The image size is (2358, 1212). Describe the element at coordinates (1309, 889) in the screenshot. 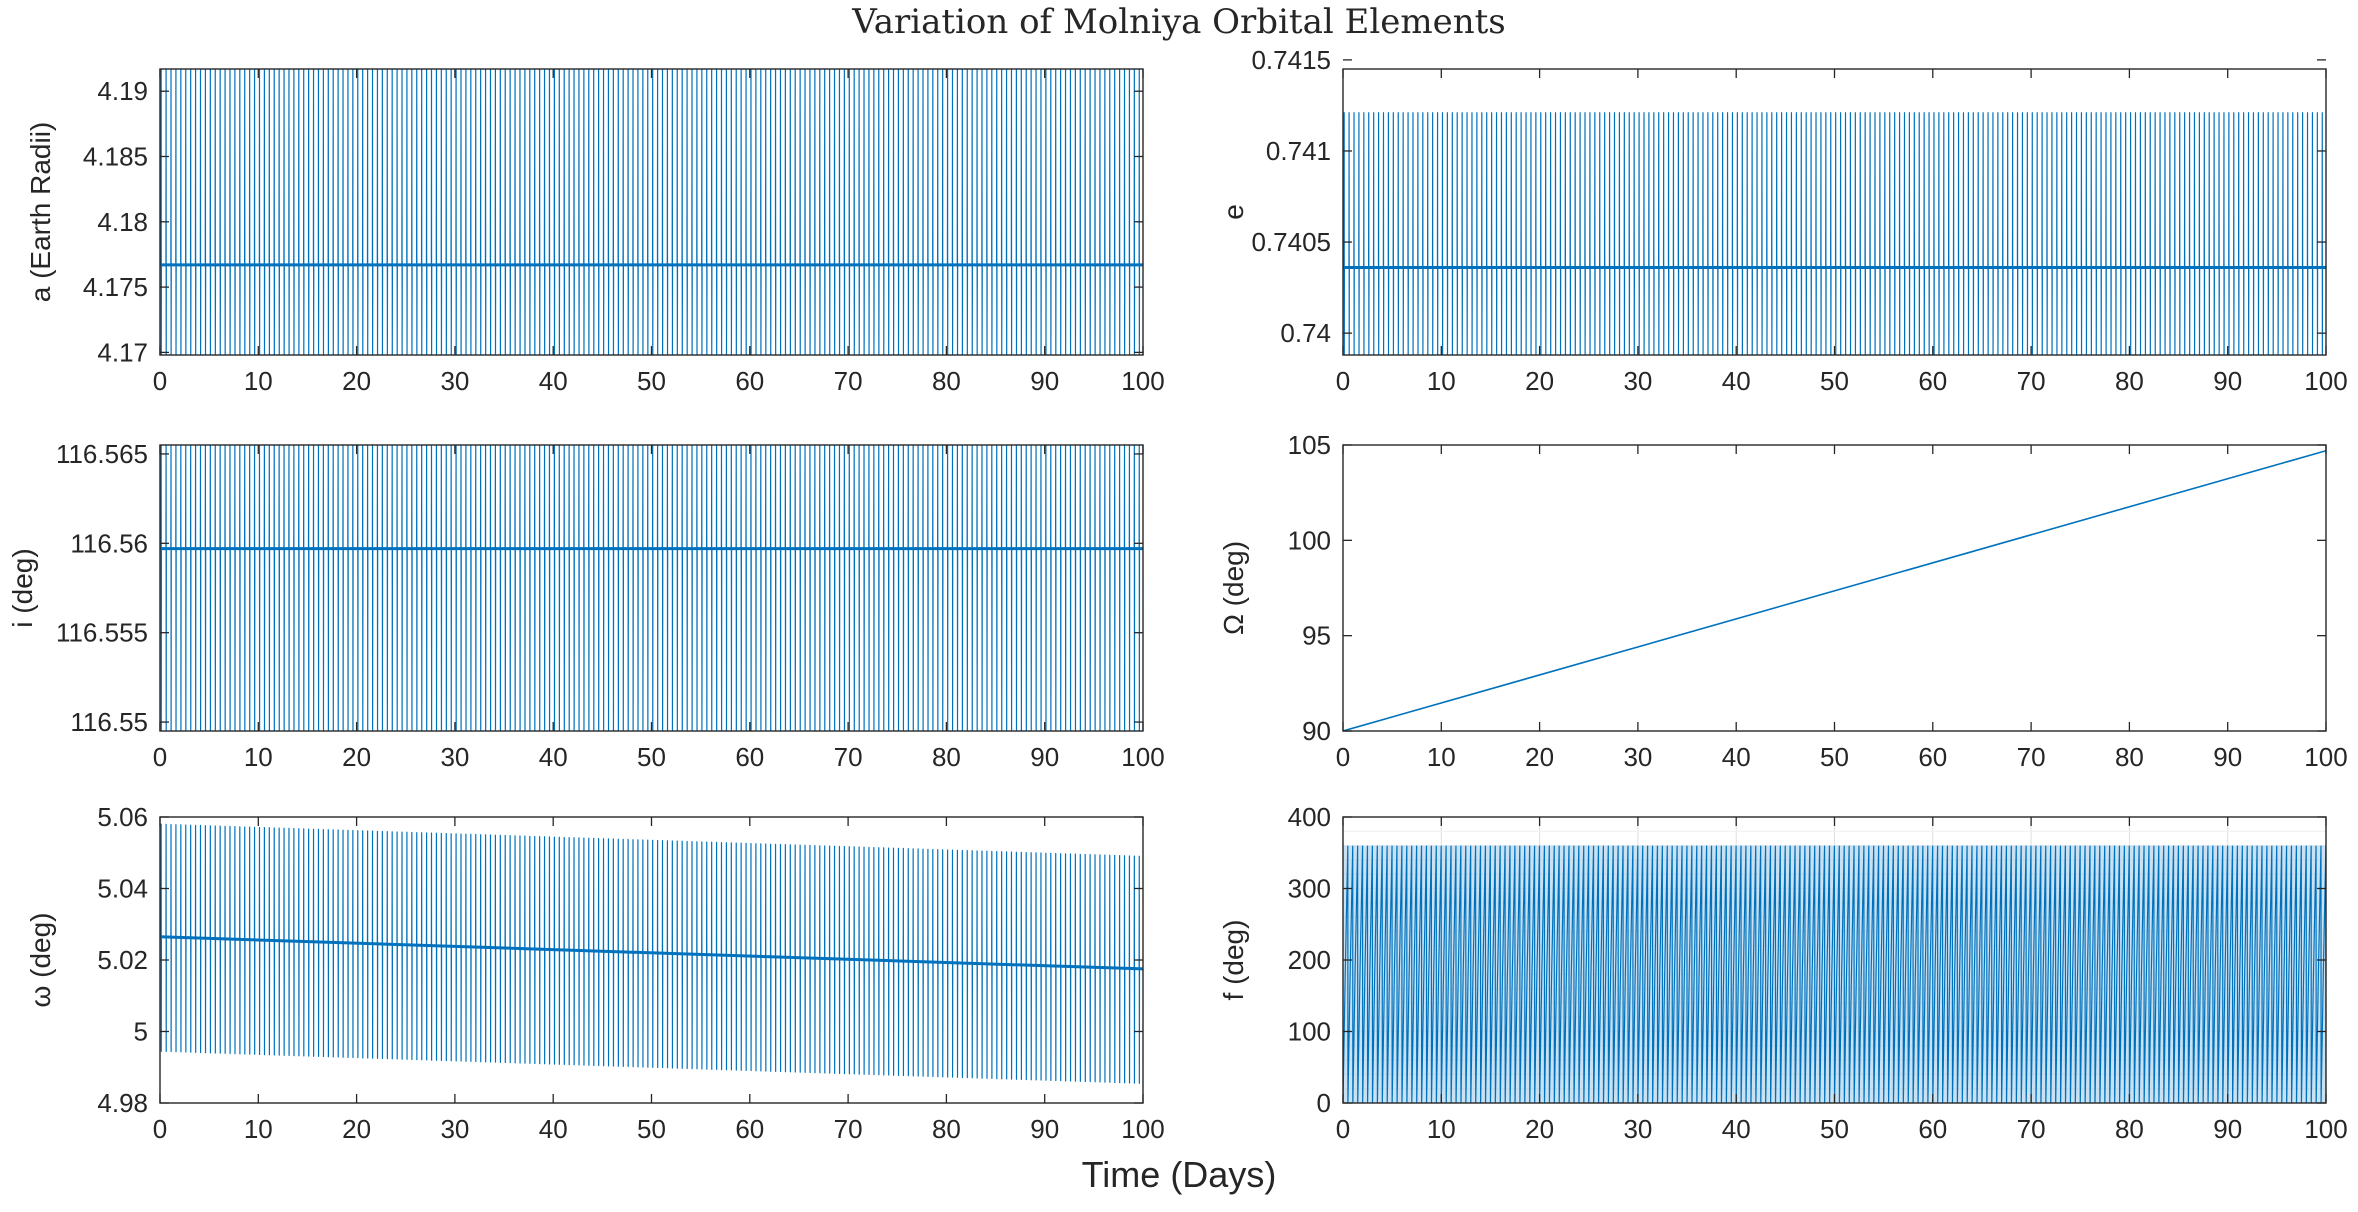

I see `y-tick-label: 300` at that location.